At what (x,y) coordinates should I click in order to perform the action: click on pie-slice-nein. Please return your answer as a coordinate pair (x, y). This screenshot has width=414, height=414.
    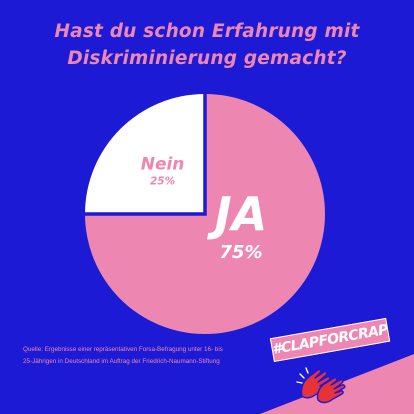
    Looking at the image, I should click on (145, 154).